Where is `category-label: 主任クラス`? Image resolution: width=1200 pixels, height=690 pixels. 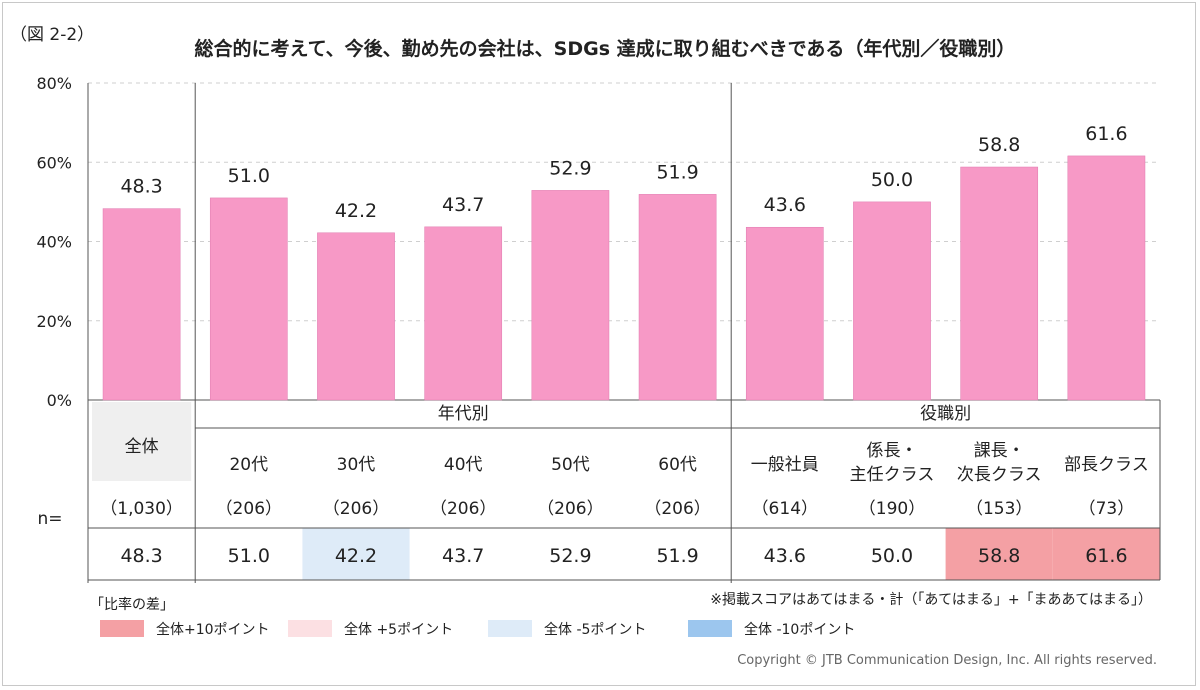
category-label: 主任クラス is located at coordinates (892, 475).